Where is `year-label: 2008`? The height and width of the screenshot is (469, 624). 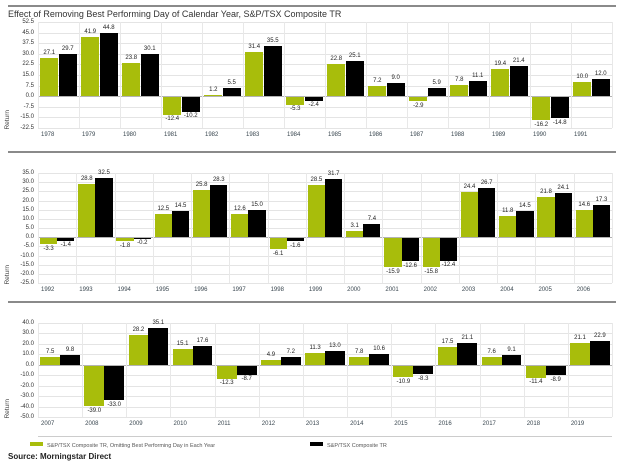
year-label: 2008 is located at coordinates (92, 424).